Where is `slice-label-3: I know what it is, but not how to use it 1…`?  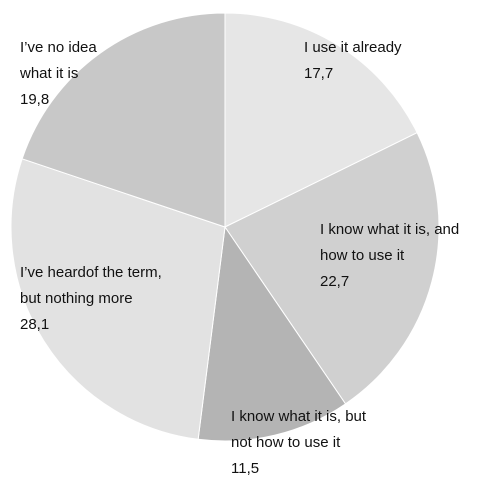 slice-label-3: I know what it is, but not how to use it 1… is located at coordinates (299, 442).